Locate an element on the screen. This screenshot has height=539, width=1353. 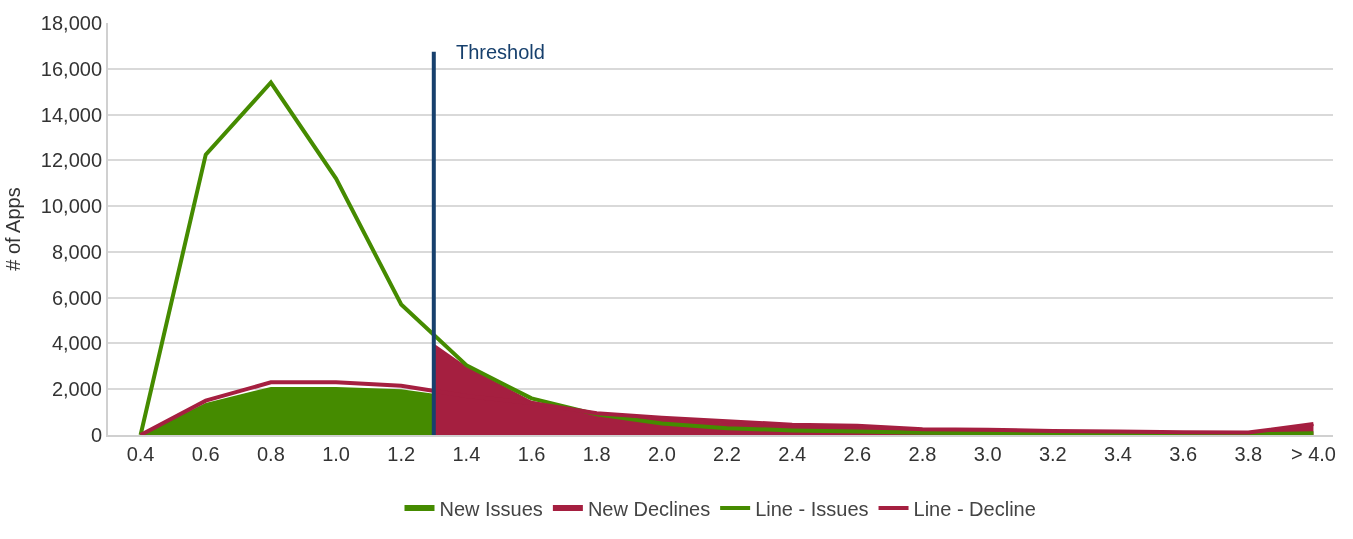
y-tick-label: 2,000 is located at coordinates (76, 389).